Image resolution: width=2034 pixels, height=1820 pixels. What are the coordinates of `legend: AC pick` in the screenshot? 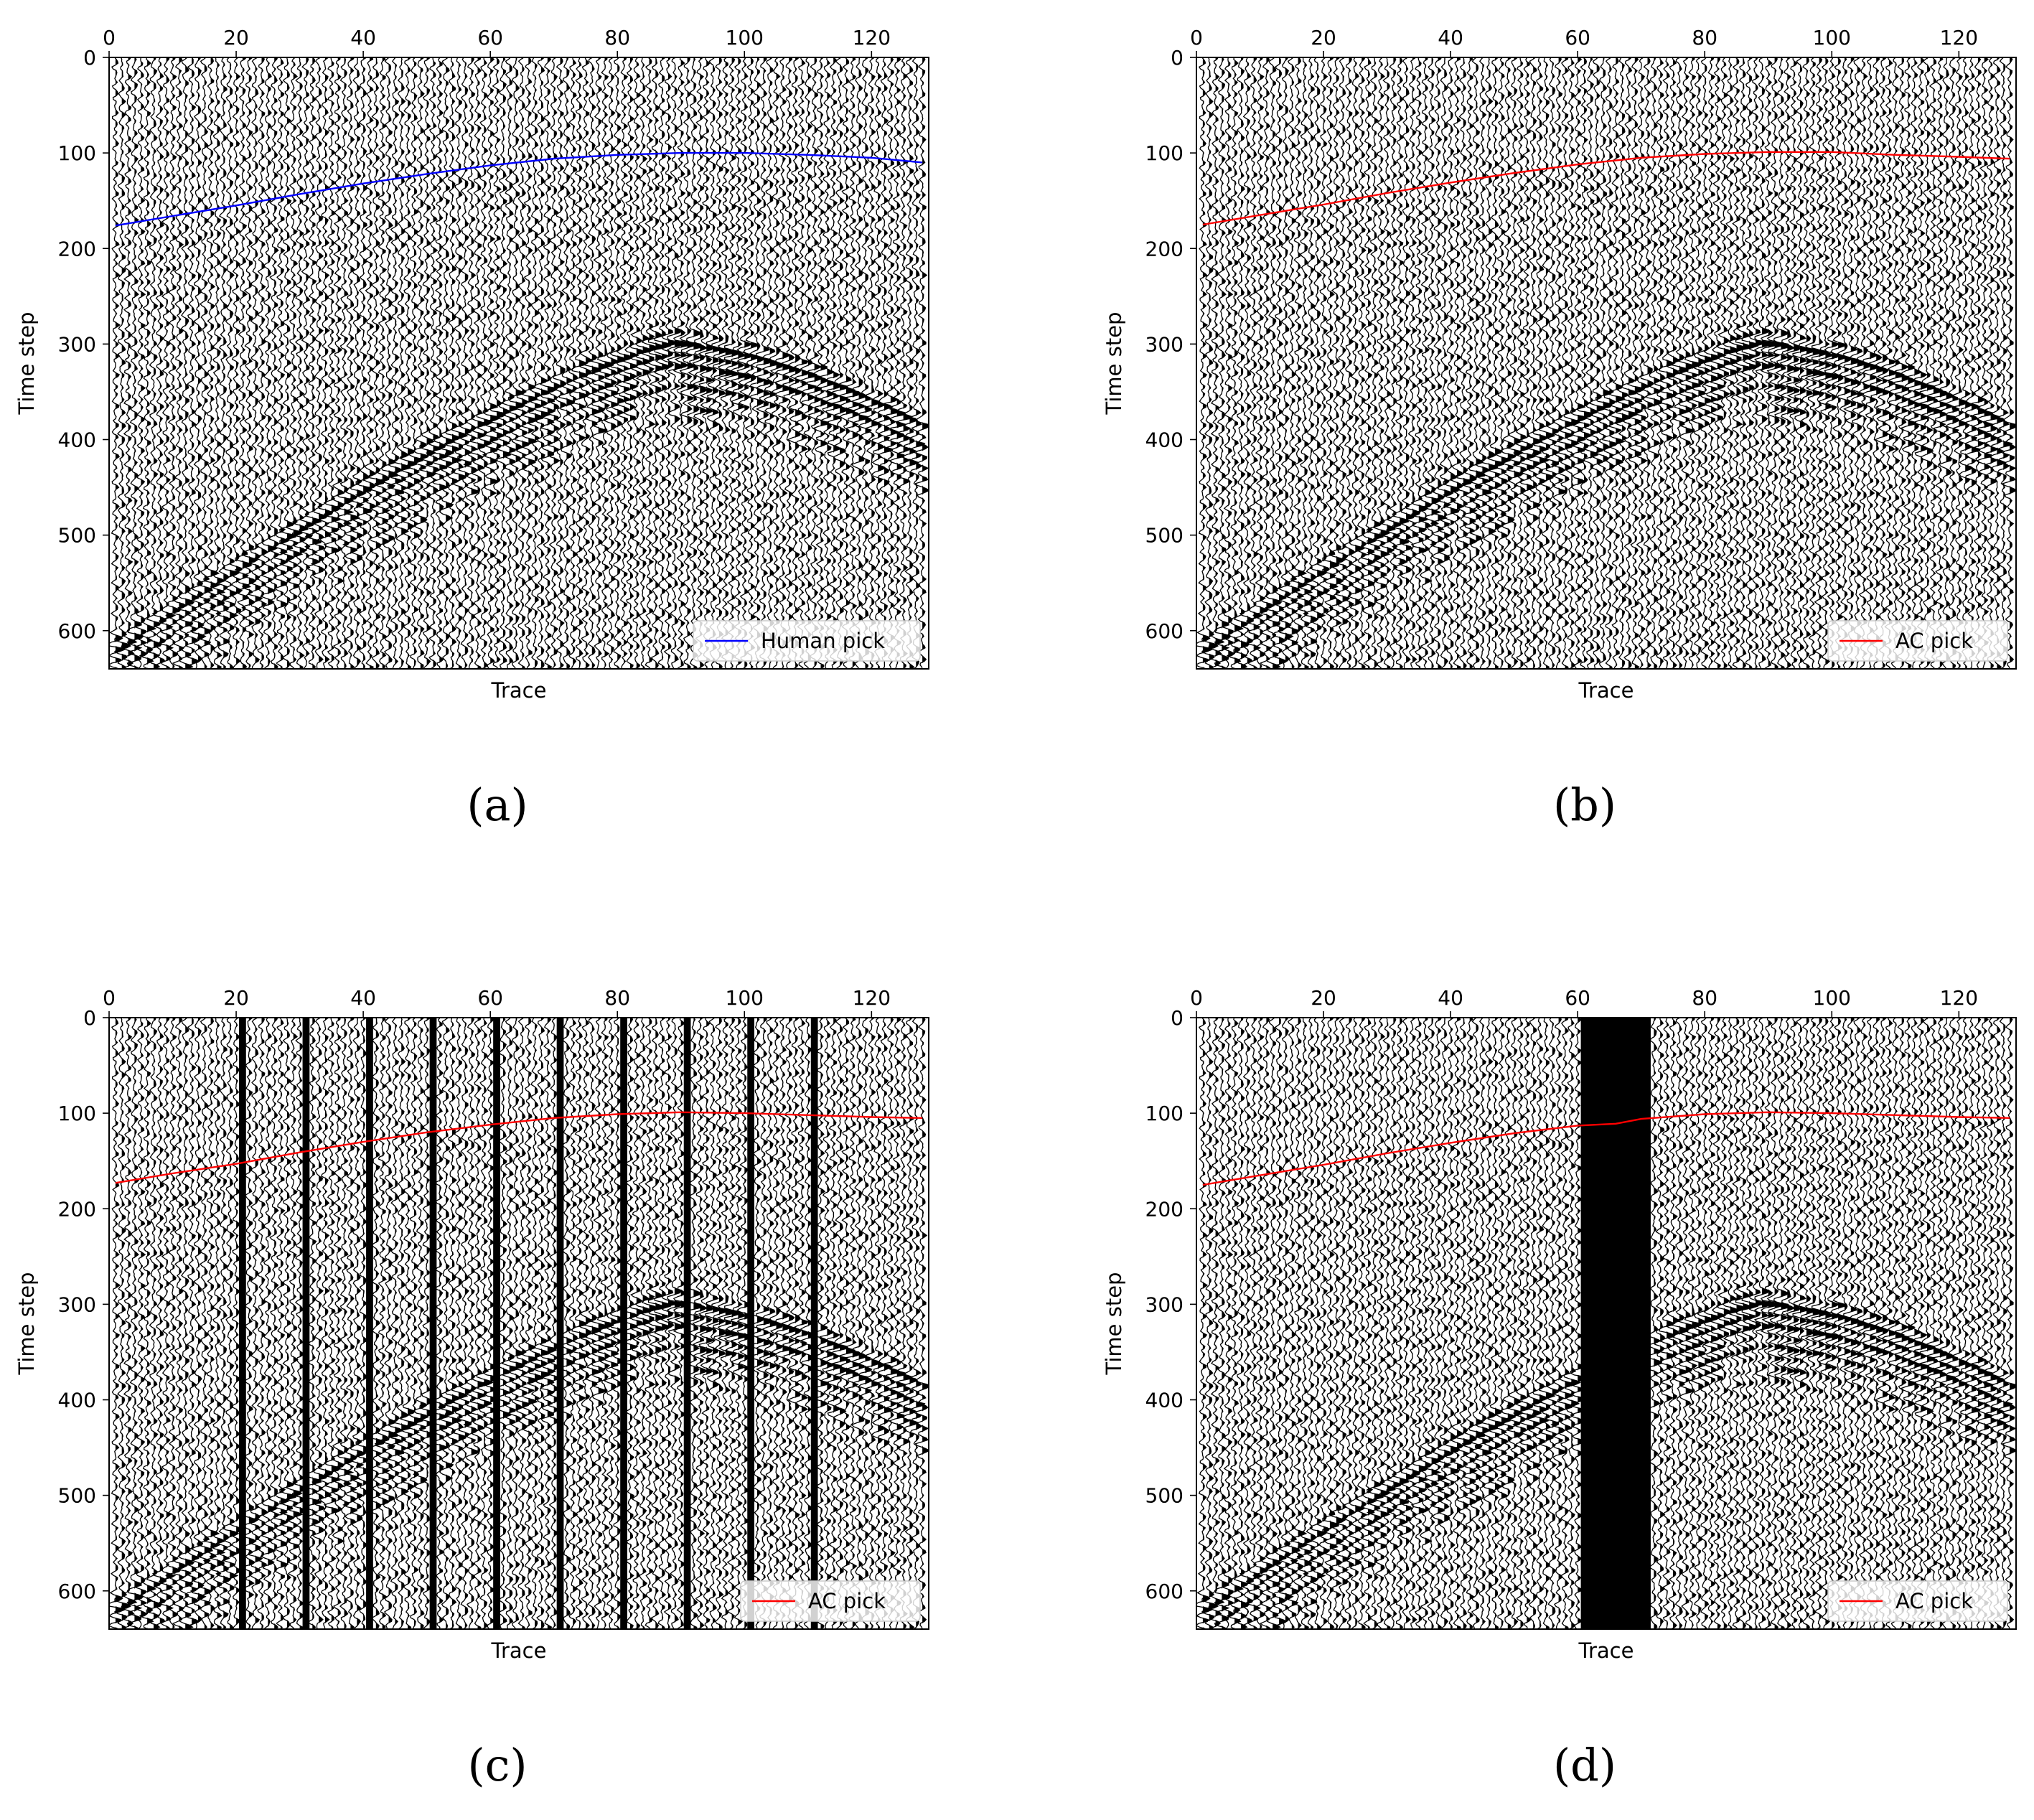 It's located at (1918, 1601).